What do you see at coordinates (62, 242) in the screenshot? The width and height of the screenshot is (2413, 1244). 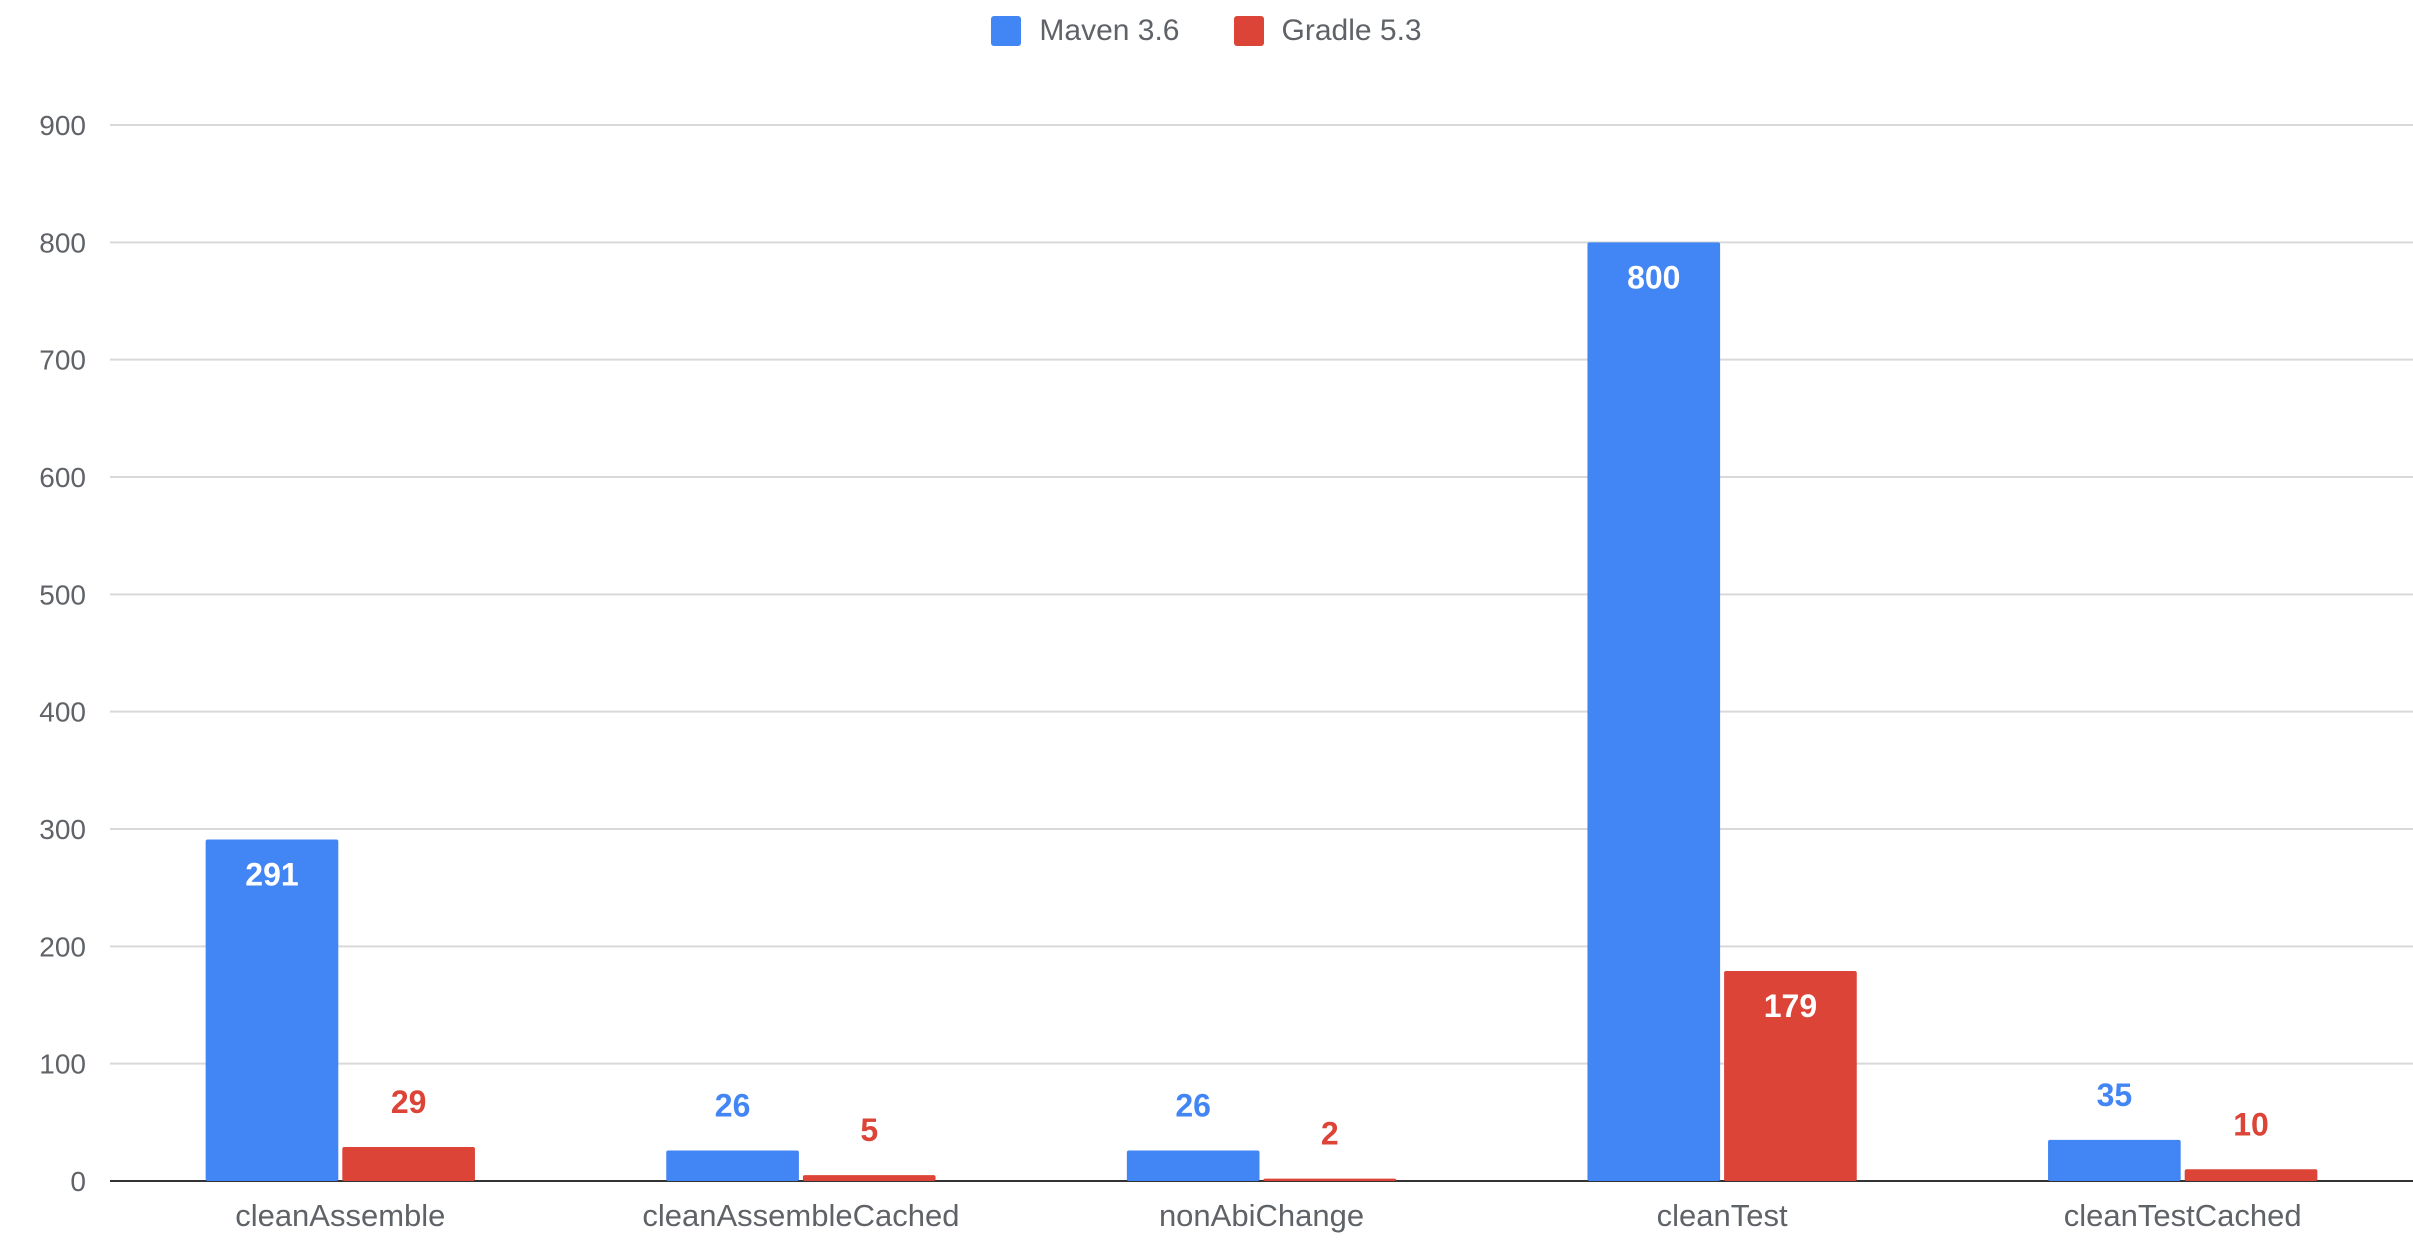 I see `y-tick-label: 800` at bounding box center [62, 242].